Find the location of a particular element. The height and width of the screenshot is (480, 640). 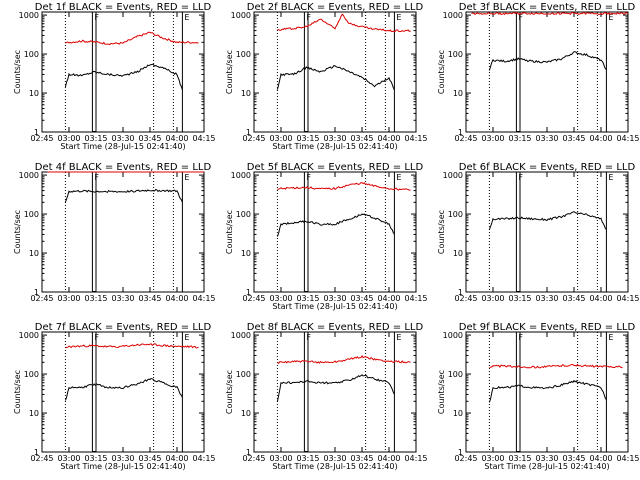

panel-title: Det 5f BLACK = Events, RED = LLD is located at coordinates (335, 167).